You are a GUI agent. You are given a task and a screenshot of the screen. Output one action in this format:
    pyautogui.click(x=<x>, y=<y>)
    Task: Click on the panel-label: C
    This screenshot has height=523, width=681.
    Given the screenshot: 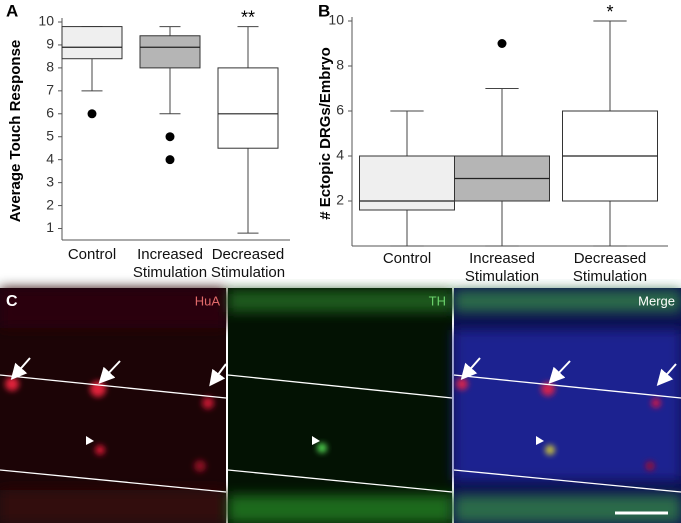 What is the action you would take?
    pyautogui.click(x=12, y=301)
    